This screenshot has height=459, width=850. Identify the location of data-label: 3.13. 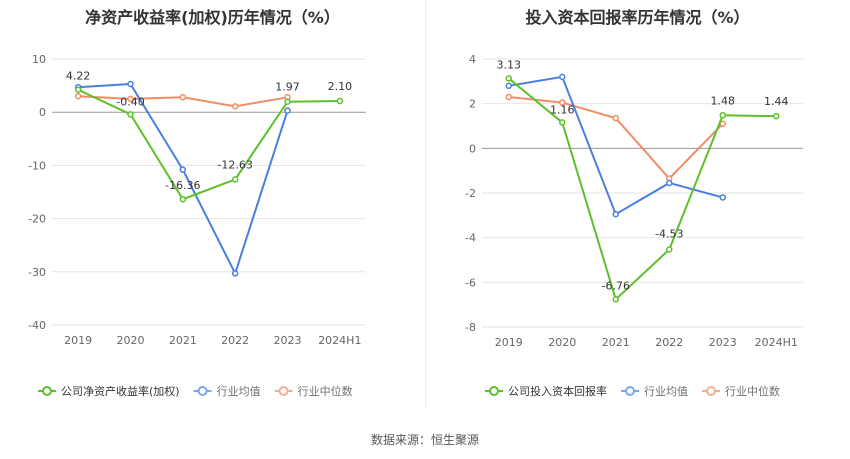
(509, 64).